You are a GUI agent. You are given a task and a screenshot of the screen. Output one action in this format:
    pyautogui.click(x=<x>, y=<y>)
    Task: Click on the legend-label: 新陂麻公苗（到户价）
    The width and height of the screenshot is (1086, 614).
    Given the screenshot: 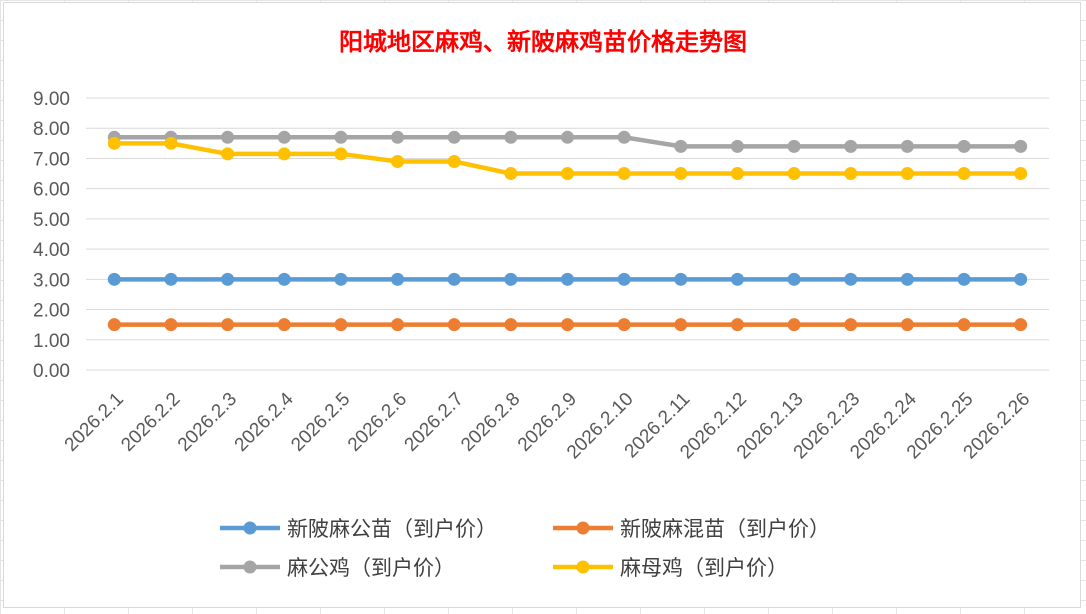 What is the action you would take?
    pyautogui.click(x=392, y=529)
    